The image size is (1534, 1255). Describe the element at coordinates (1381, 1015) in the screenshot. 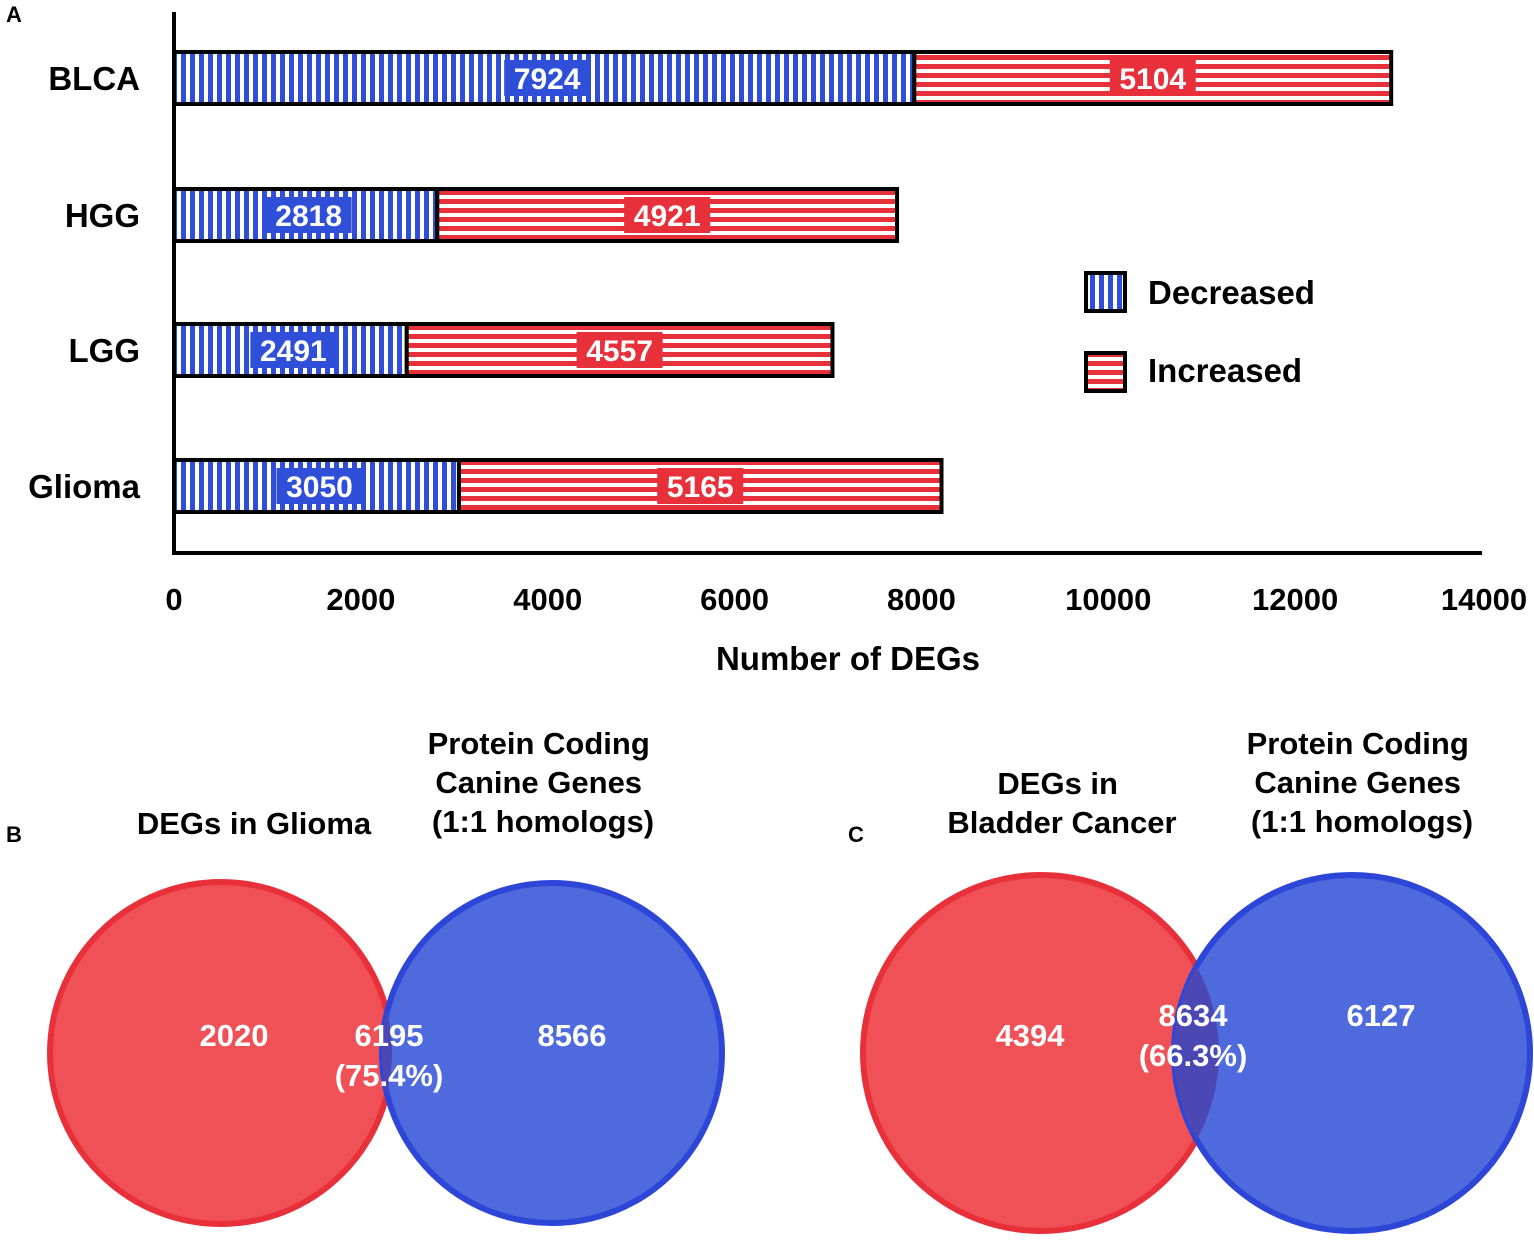

I see `venn-c-right-count: 6127` at that location.